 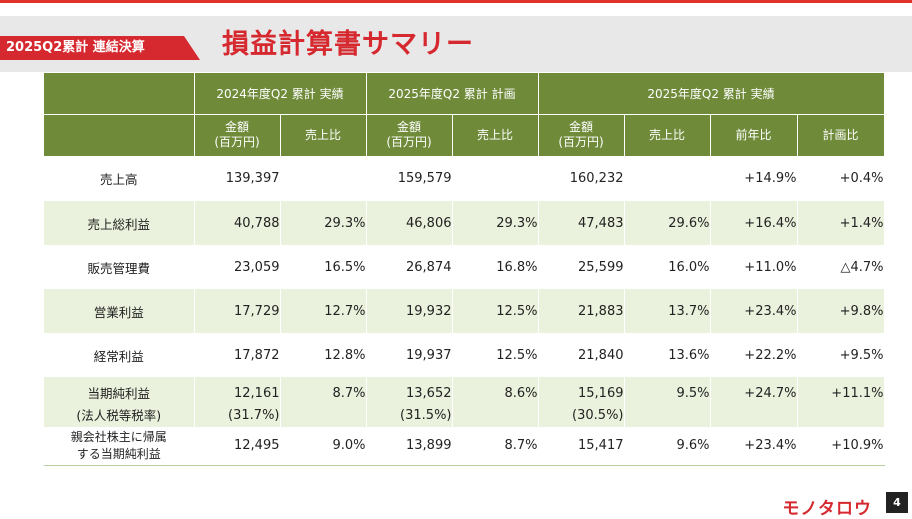 What do you see at coordinates (581, 223) in the screenshot?
I see `cell: 47,483` at bounding box center [581, 223].